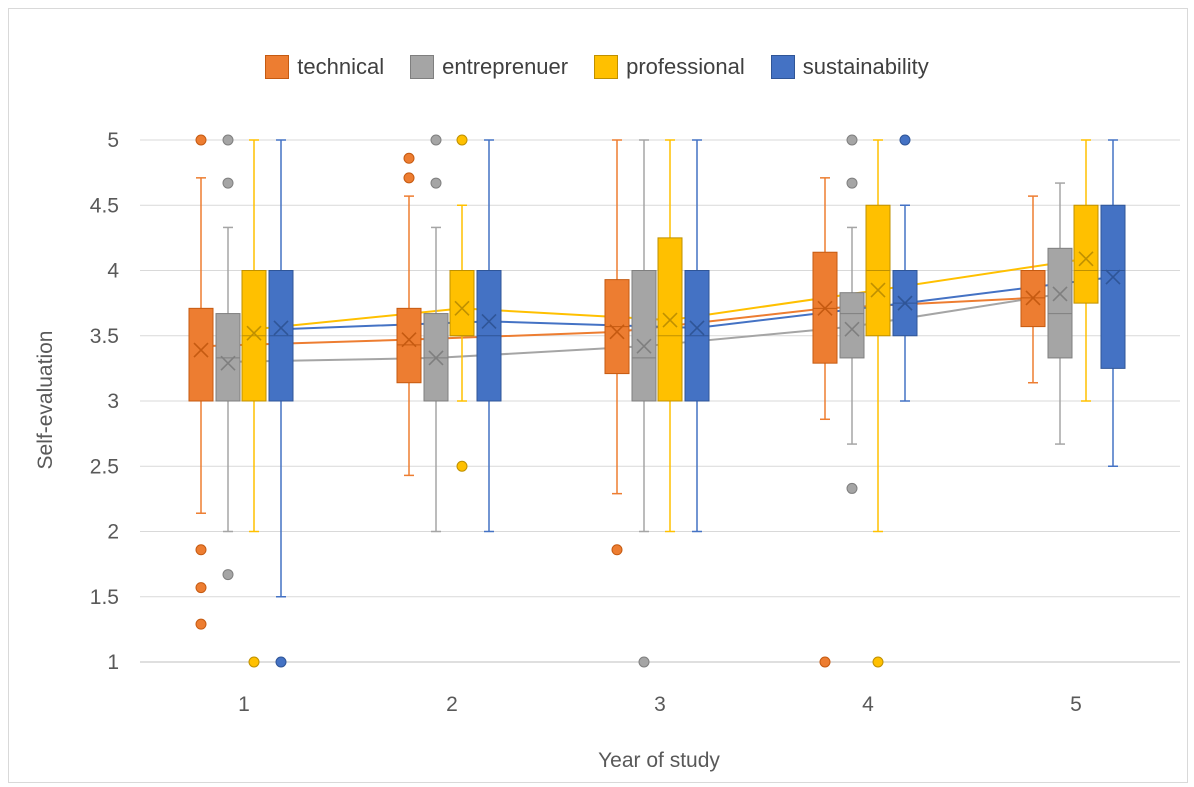  What do you see at coordinates (868, 704) in the screenshot?
I see `x-tick-label: 4` at bounding box center [868, 704].